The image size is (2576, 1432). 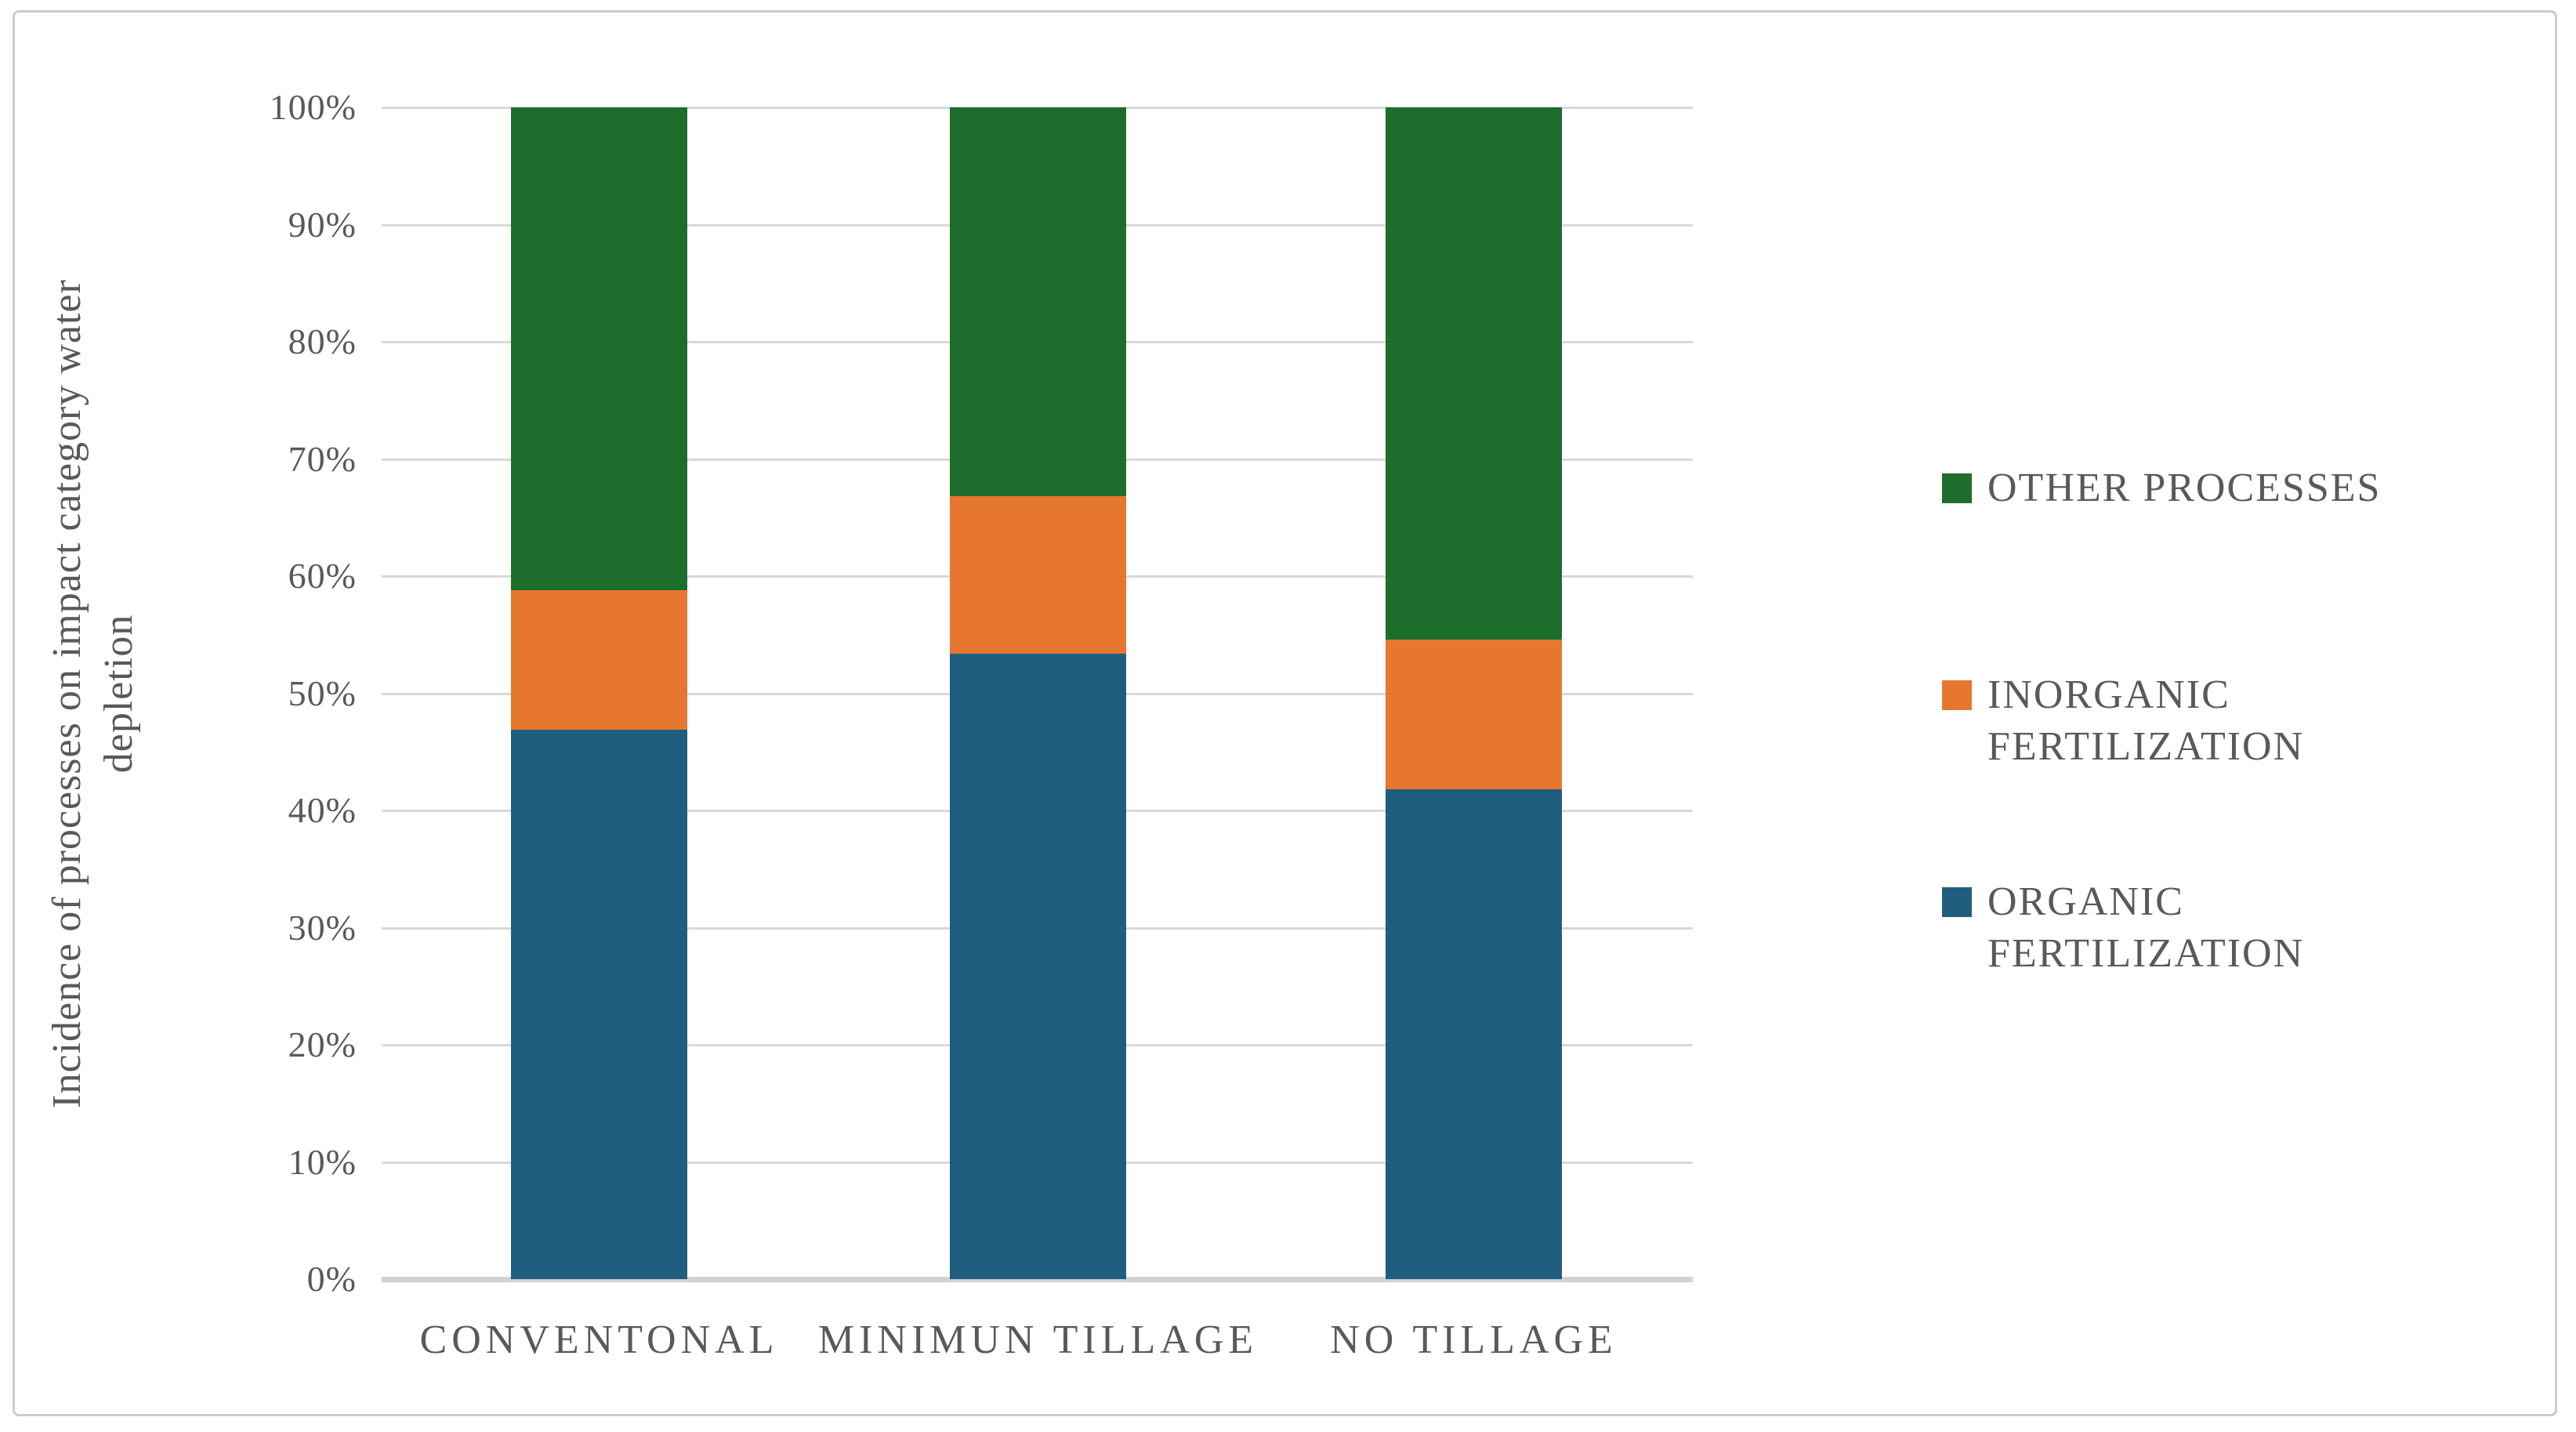 I want to click on stacked-bar-conventonal, so click(x=599, y=693).